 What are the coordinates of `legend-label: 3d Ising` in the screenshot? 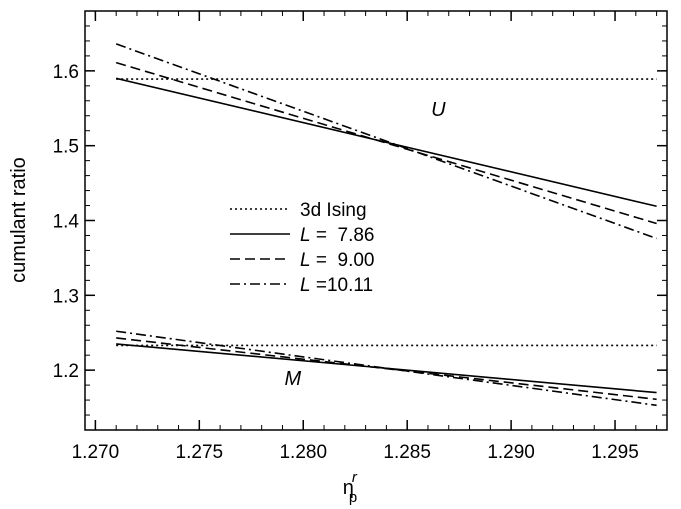 It's located at (333, 210).